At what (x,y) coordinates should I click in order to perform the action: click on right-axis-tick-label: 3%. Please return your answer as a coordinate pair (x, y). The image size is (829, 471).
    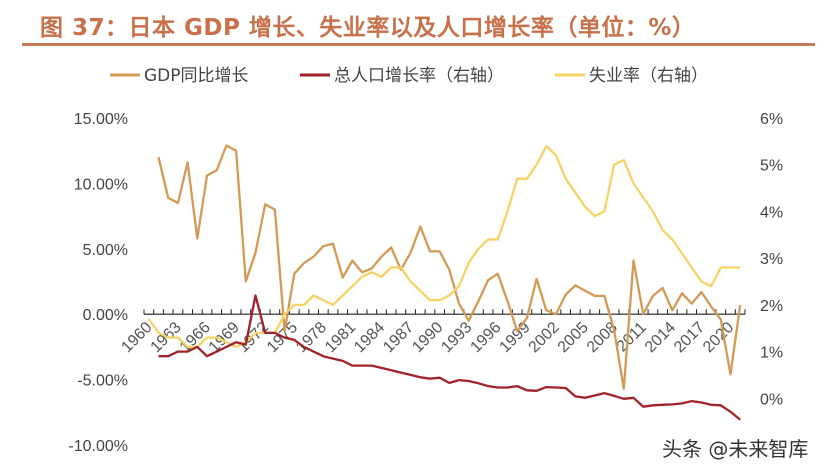
    Looking at the image, I should click on (771, 259).